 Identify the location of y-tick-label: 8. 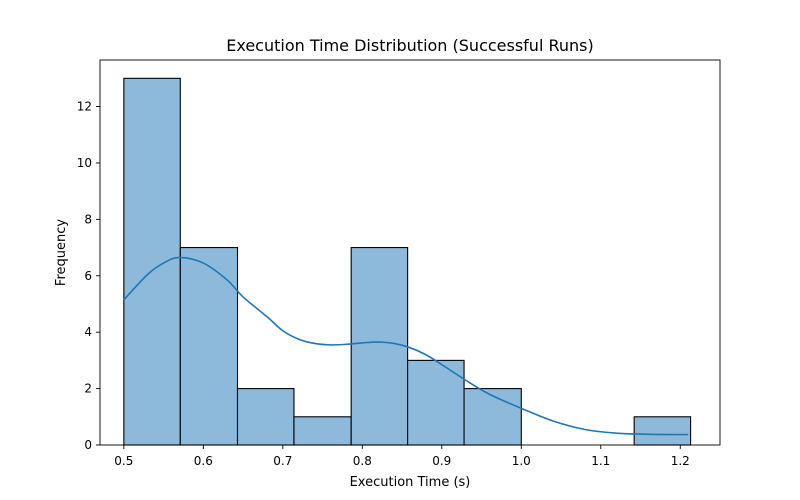
(88, 219).